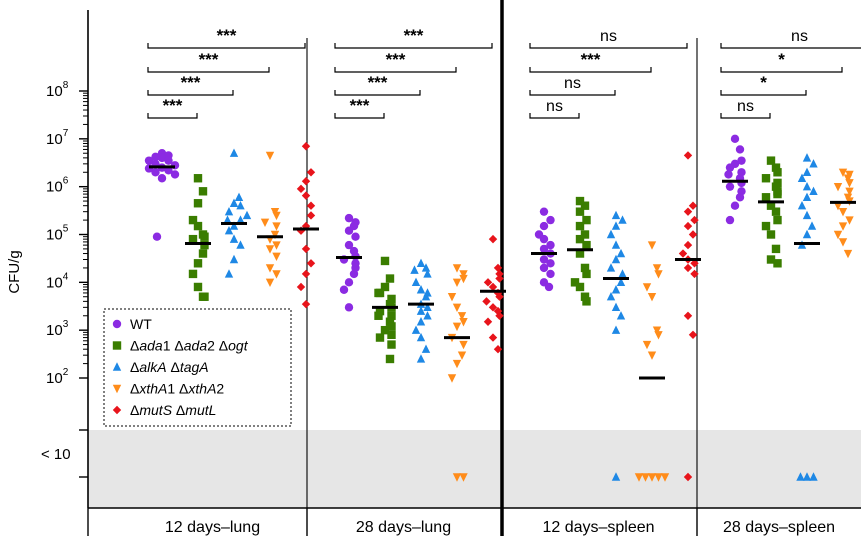 The image size is (861, 536). I want to click on y-axis-title: CFU/g, so click(14, 271).